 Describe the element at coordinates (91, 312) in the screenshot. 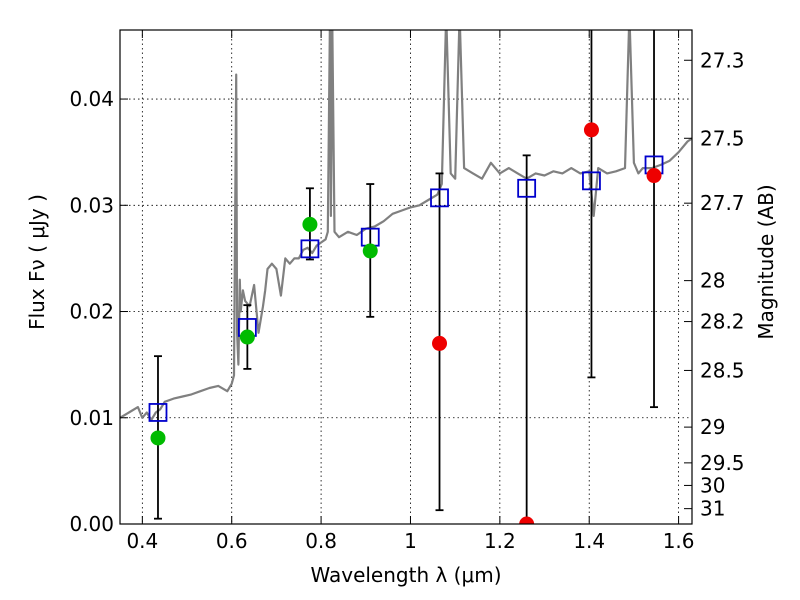

I see `y-tick-label: 0.02` at that location.